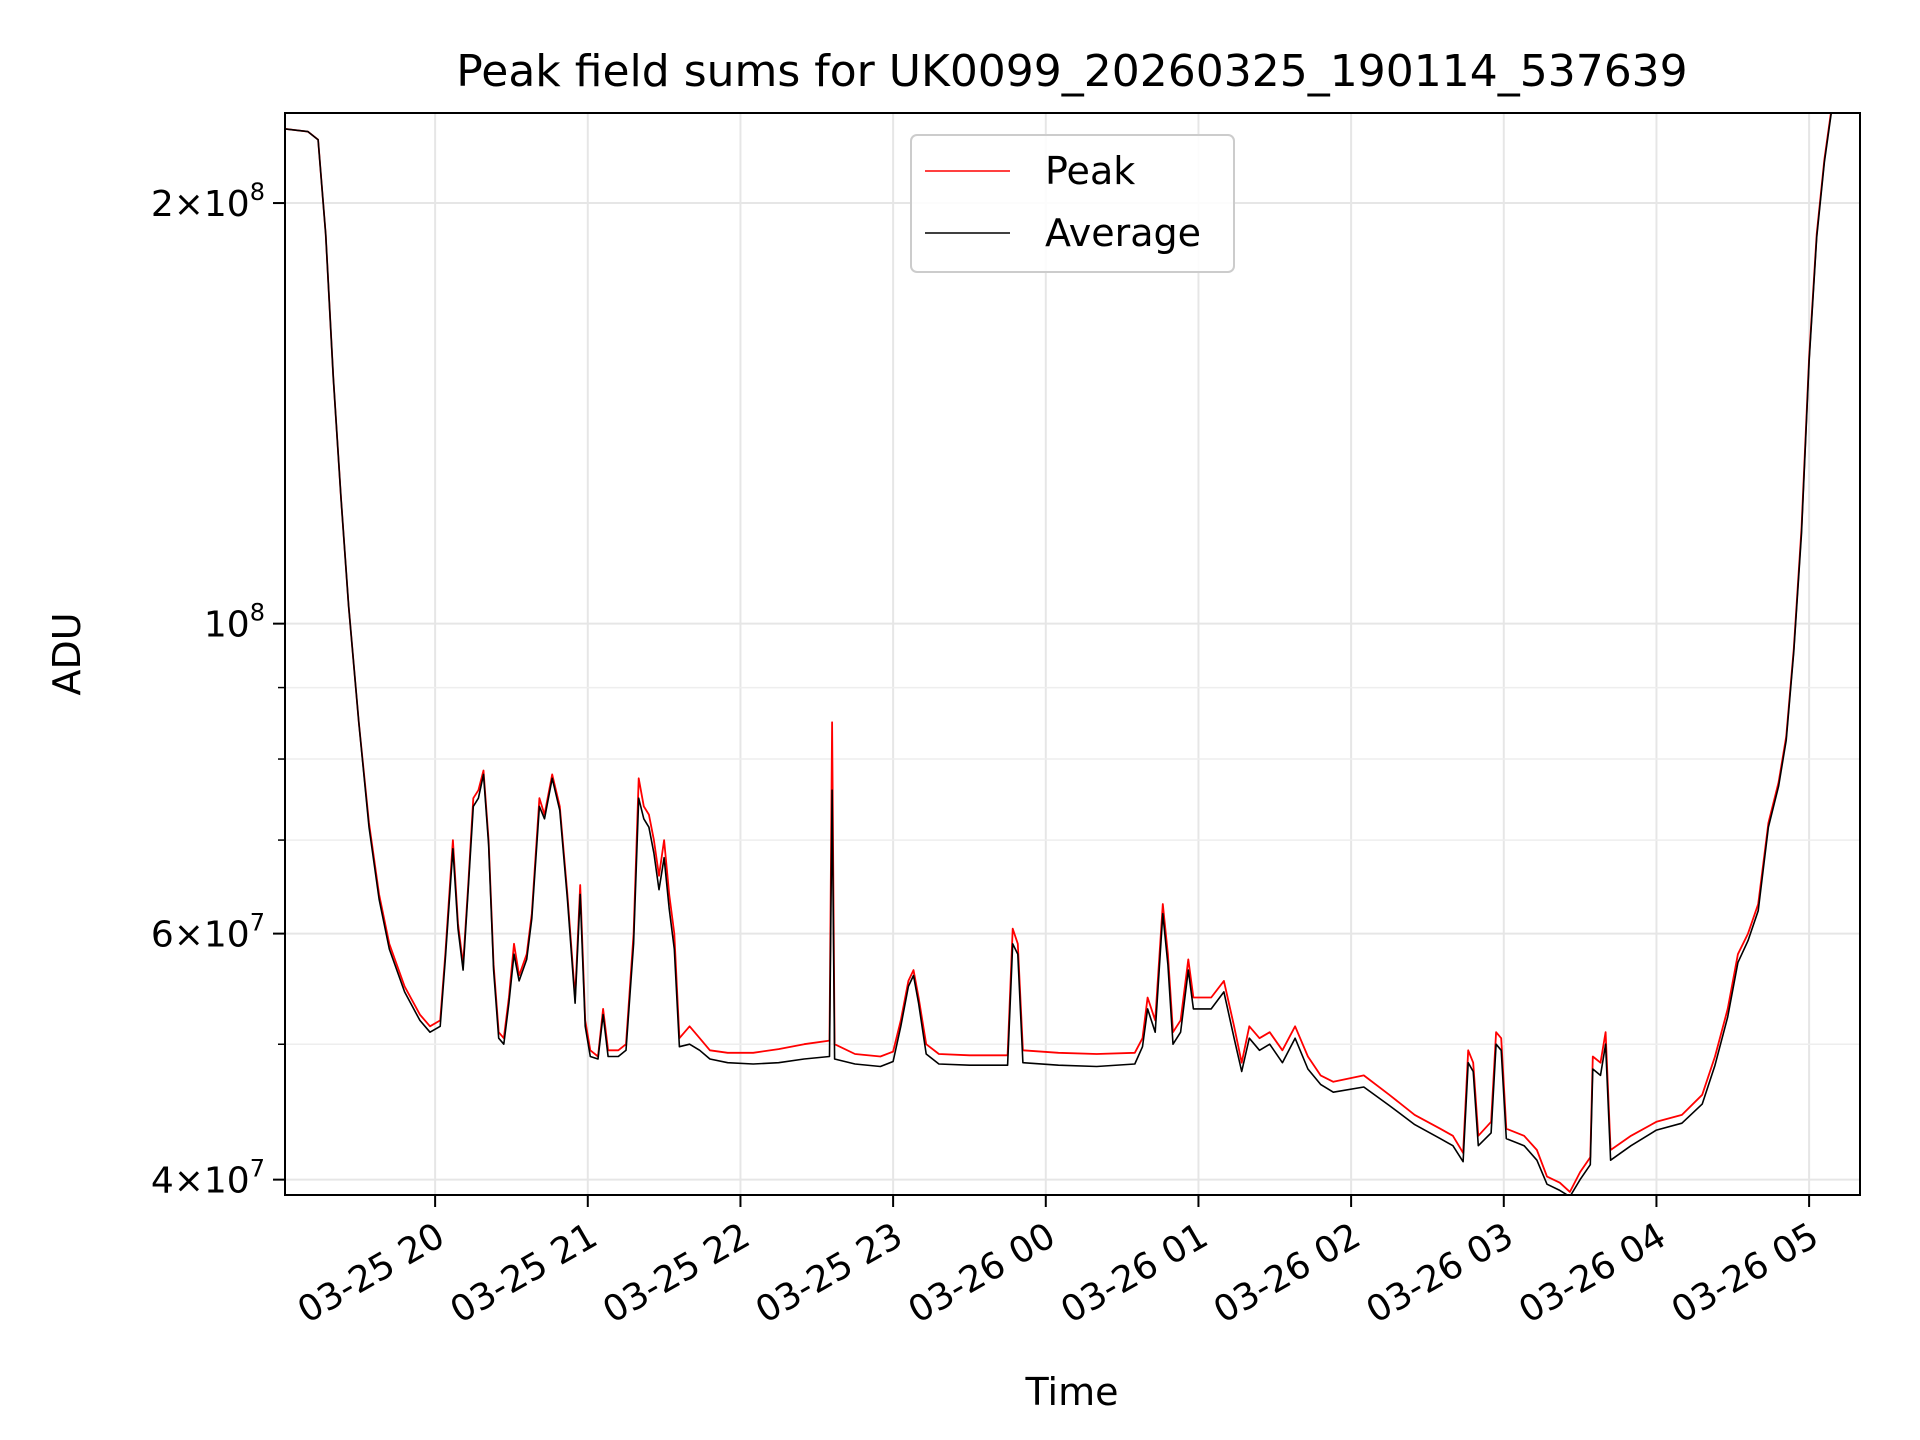 Image resolution: width=1920 pixels, height=1440 pixels. Describe the element at coordinates (208, 932) in the screenshot. I see `y-tick-label: 6×107` at that location.